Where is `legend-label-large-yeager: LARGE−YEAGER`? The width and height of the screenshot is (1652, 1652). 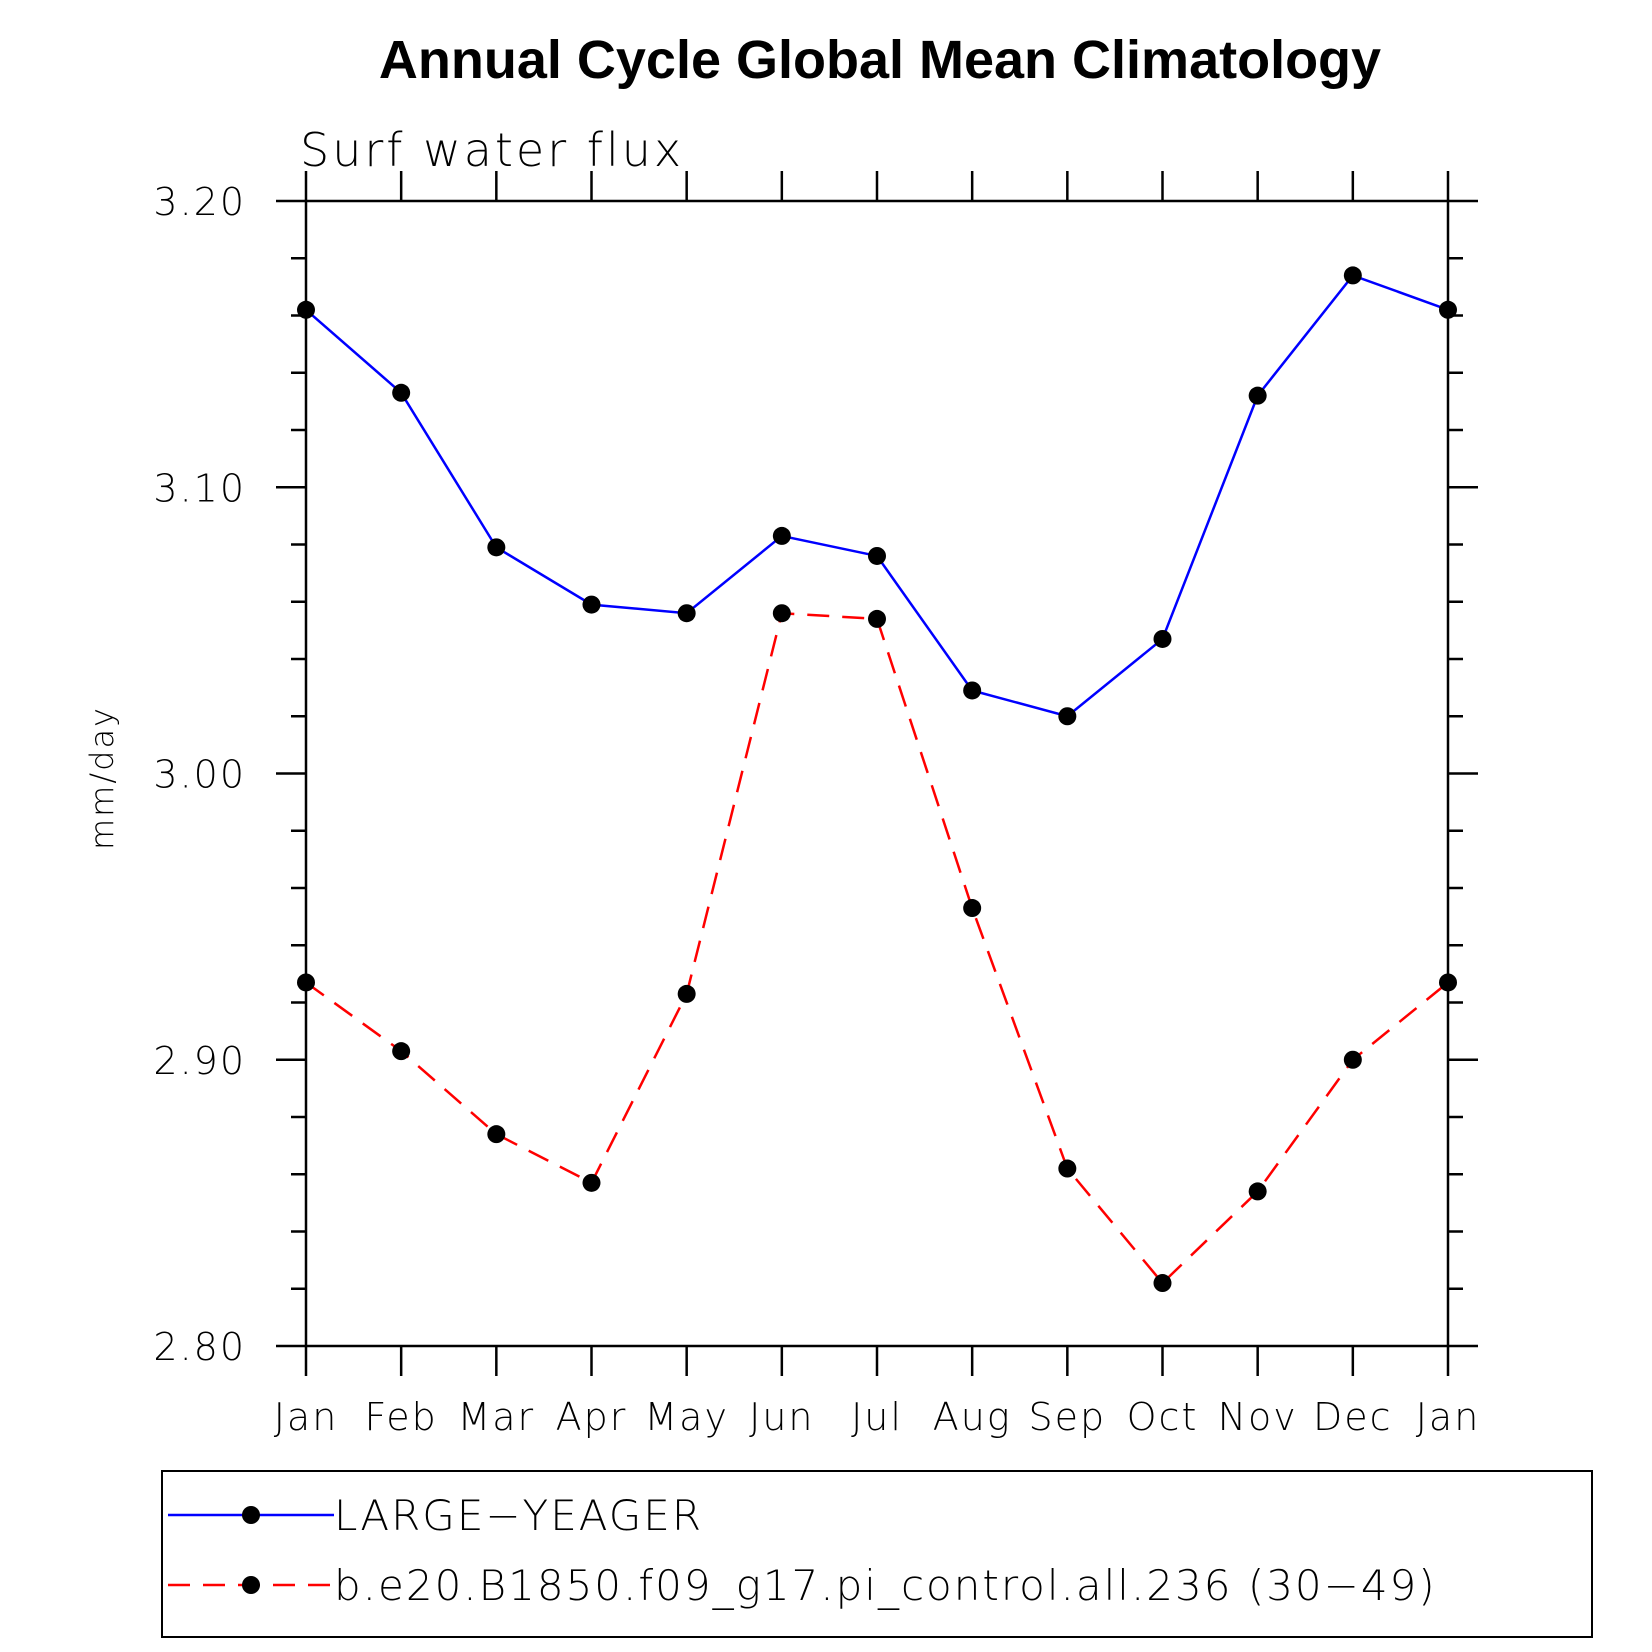 legend-label-large-yeager: LARGE−YEAGER is located at coordinates (518, 1515).